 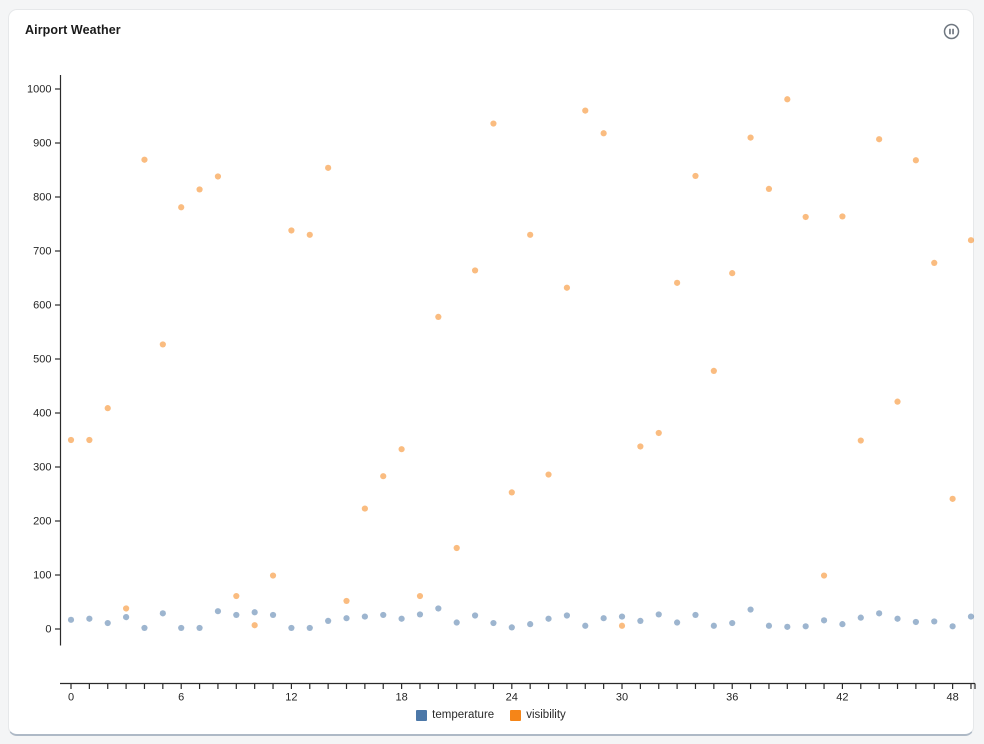 I want to click on chart-legend: temperature visibility, so click(x=491, y=715).